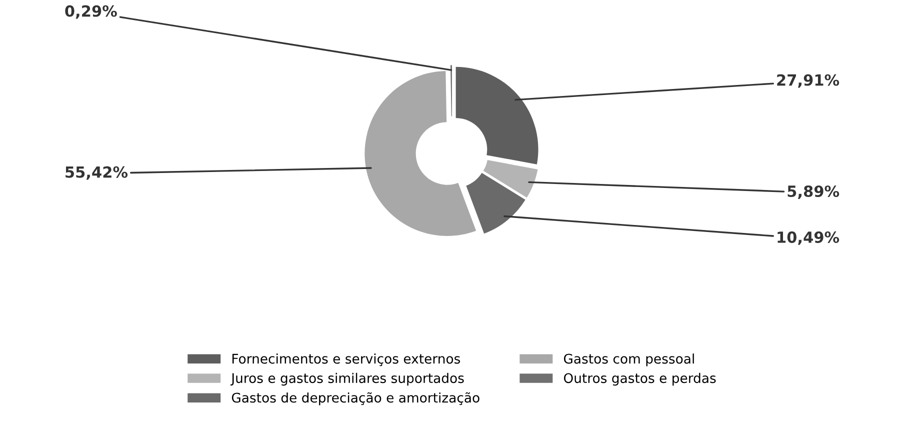 The height and width of the screenshot is (430, 904). What do you see at coordinates (347, 379) in the screenshot?
I see `legend-label: Juros e gastos similares suportados` at bounding box center [347, 379].